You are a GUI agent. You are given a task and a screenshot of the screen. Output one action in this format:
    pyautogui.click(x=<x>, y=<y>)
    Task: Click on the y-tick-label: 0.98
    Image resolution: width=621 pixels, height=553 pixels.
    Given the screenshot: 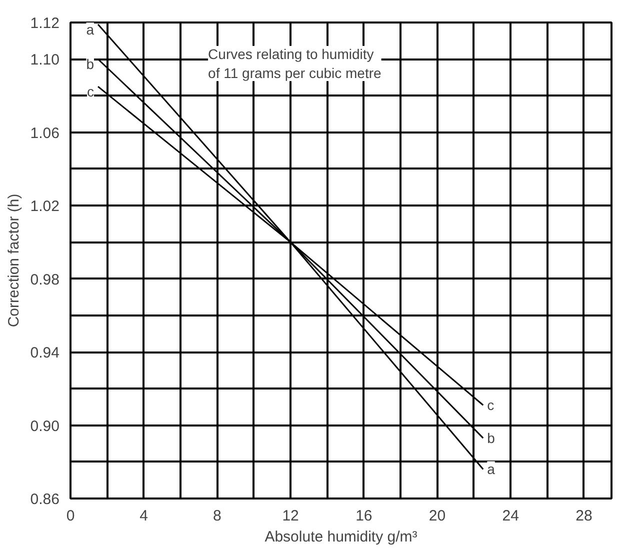 What is the action you would take?
    pyautogui.click(x=45, y=279)
    